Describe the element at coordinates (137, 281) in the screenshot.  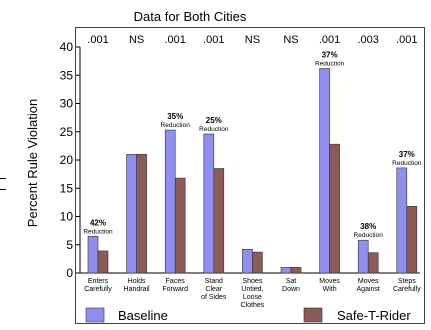
I see `category-label: Holds` at that location.